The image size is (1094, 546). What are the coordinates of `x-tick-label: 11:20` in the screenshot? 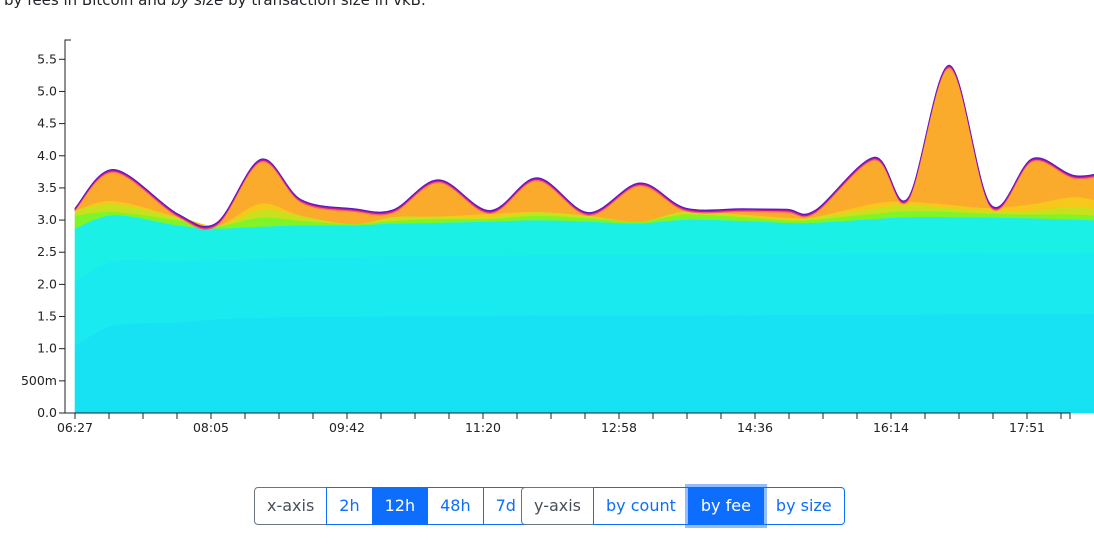 It's located at (483, 427).